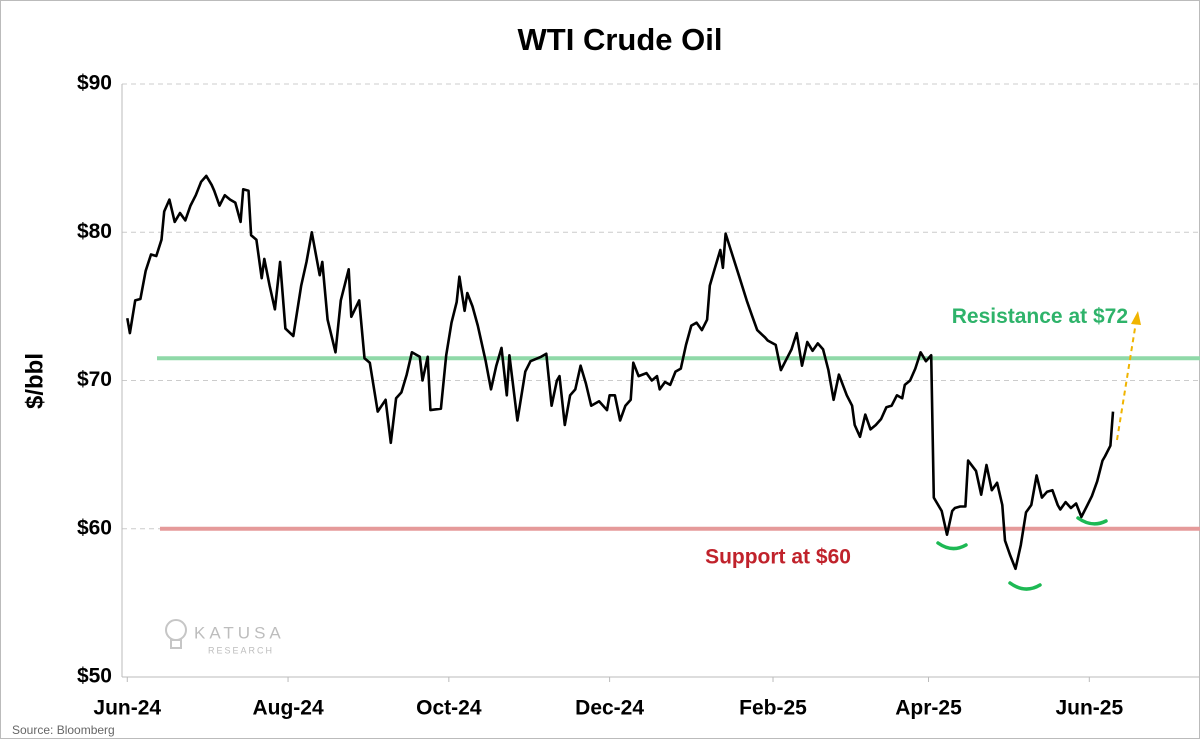  I want to click on bottom-marks, so click(1022, 553).